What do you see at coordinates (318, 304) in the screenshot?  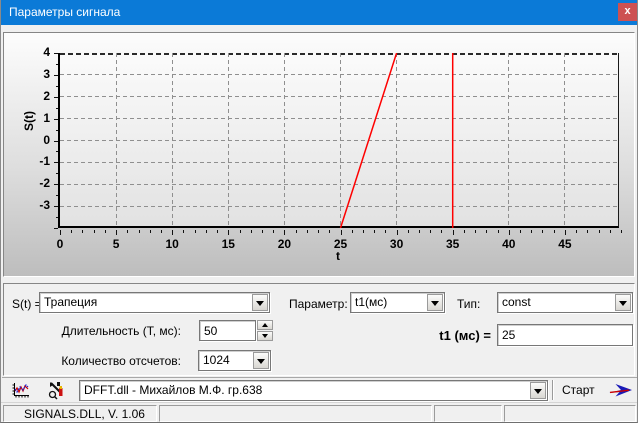 I see `param-label: Параметр:` at bounding box center [318, 304].